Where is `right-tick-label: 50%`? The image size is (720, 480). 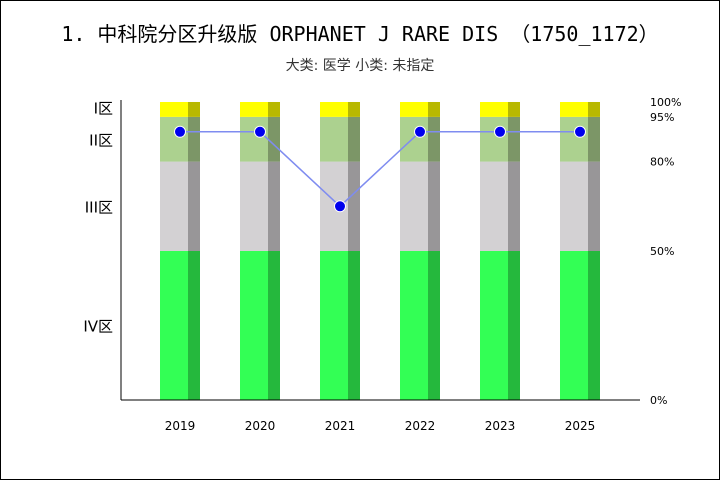
right-tick-label: 50% is located at coordinates (662, 251).